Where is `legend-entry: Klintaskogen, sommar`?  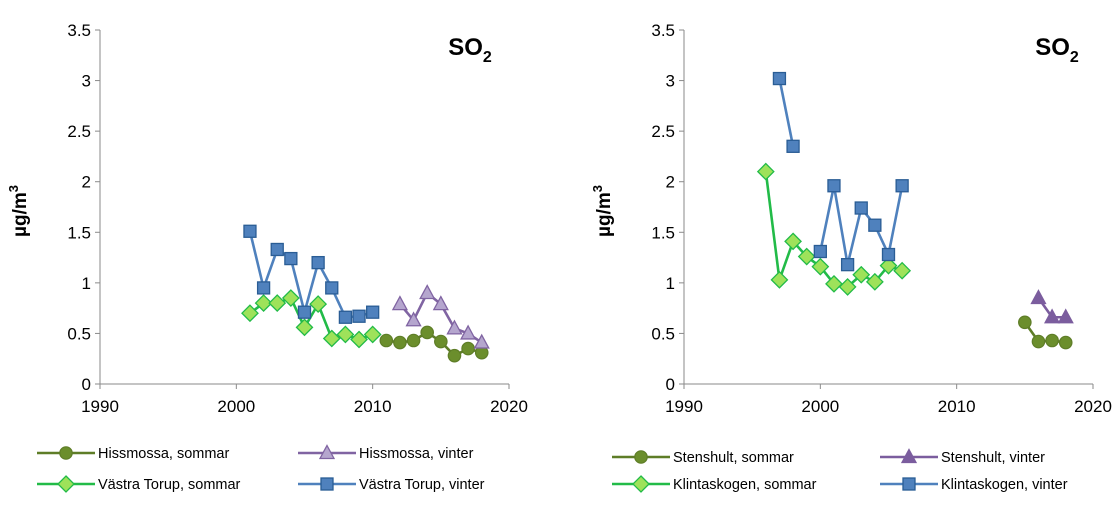
legend-entry: Klintaskogen, sommar is located at coordinates (714, 484).